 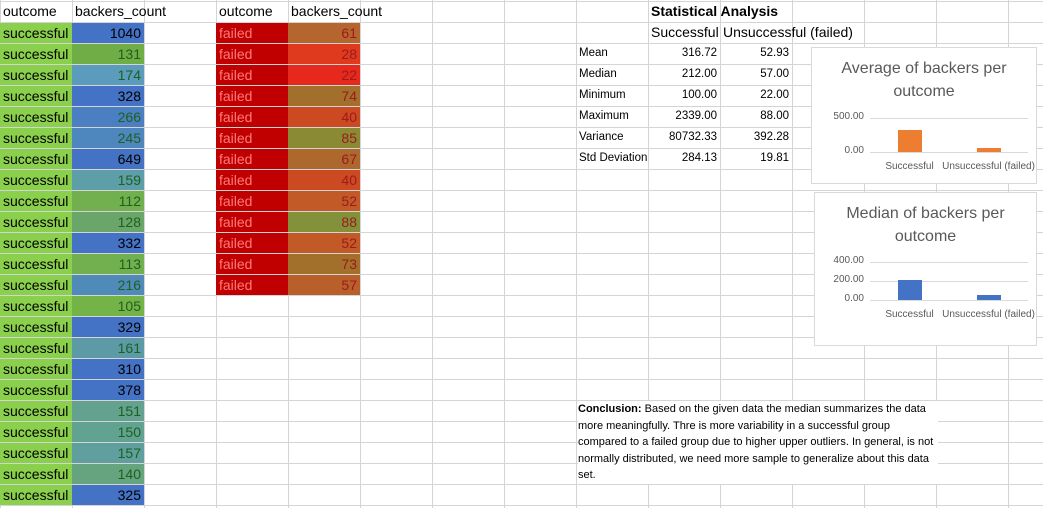 What do you see at coordinates (699, 53) in the screenshot?
I see `stats-successful-value: 316.72` at bounding box center [699, 53].